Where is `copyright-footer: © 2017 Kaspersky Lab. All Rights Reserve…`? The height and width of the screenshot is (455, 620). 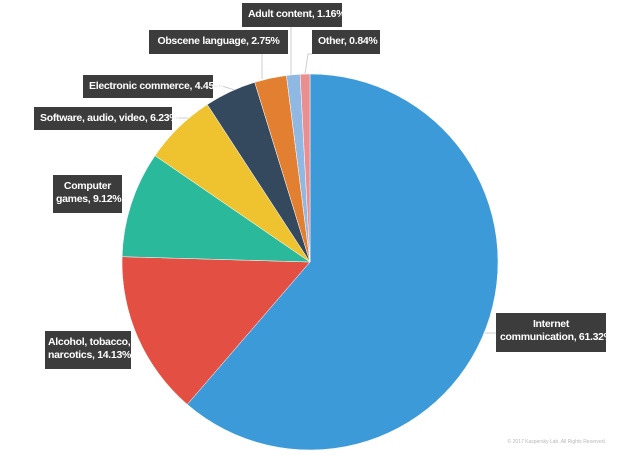
copyright-footer: © 2017 Kaspersky Lab. All Rights Reserve… is located at coordinates (556, 442).